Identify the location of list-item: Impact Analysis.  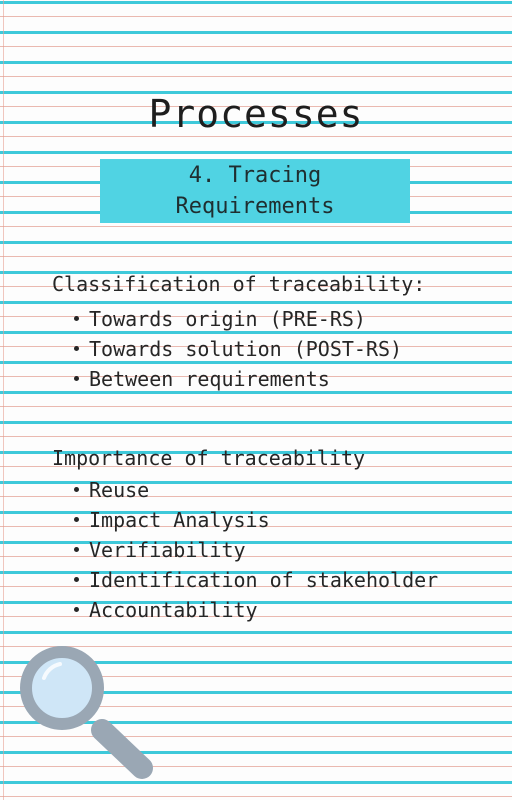
(256, 520).